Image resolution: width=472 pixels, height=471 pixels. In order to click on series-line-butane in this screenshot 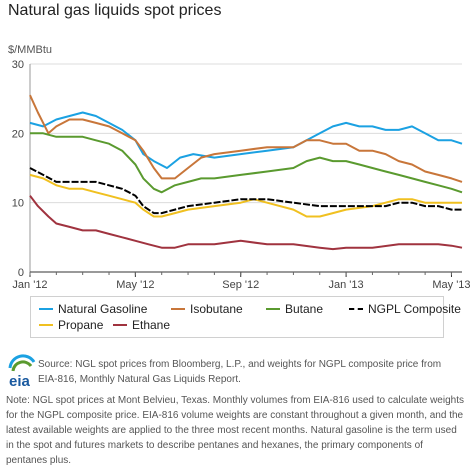, I will do `click(246, 163)`.